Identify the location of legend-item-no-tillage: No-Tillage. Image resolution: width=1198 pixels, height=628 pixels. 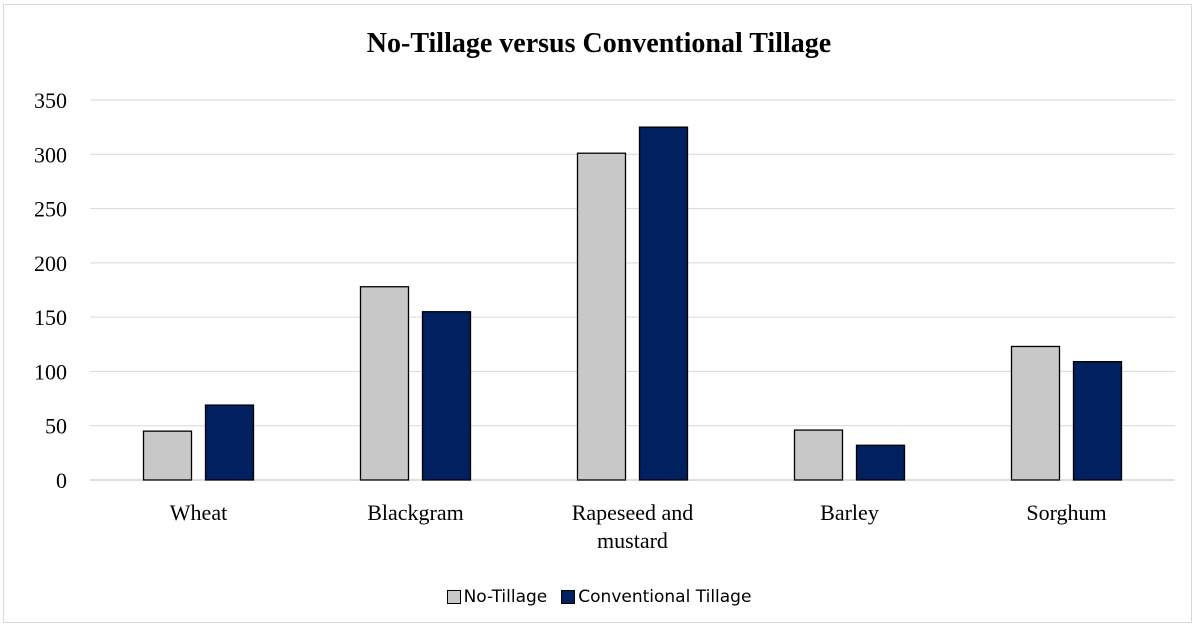
(497, 597).